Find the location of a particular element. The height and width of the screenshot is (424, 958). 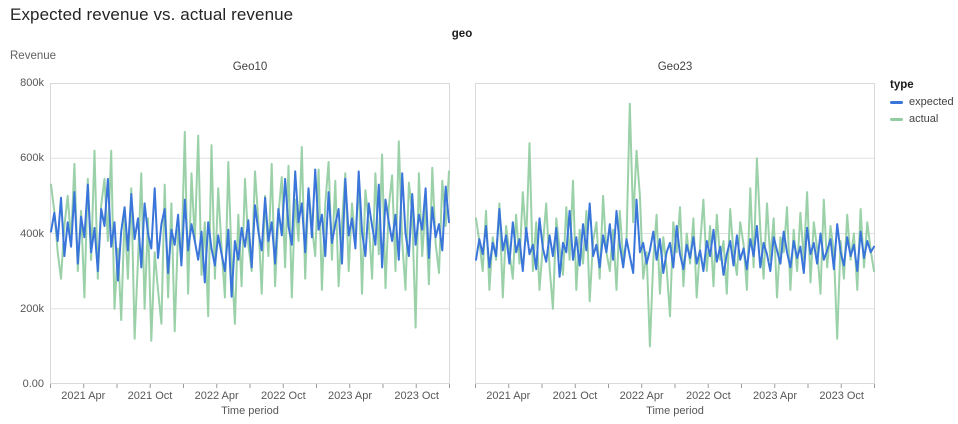

legend-item-expected: expected is located at coordinates (922, 102).